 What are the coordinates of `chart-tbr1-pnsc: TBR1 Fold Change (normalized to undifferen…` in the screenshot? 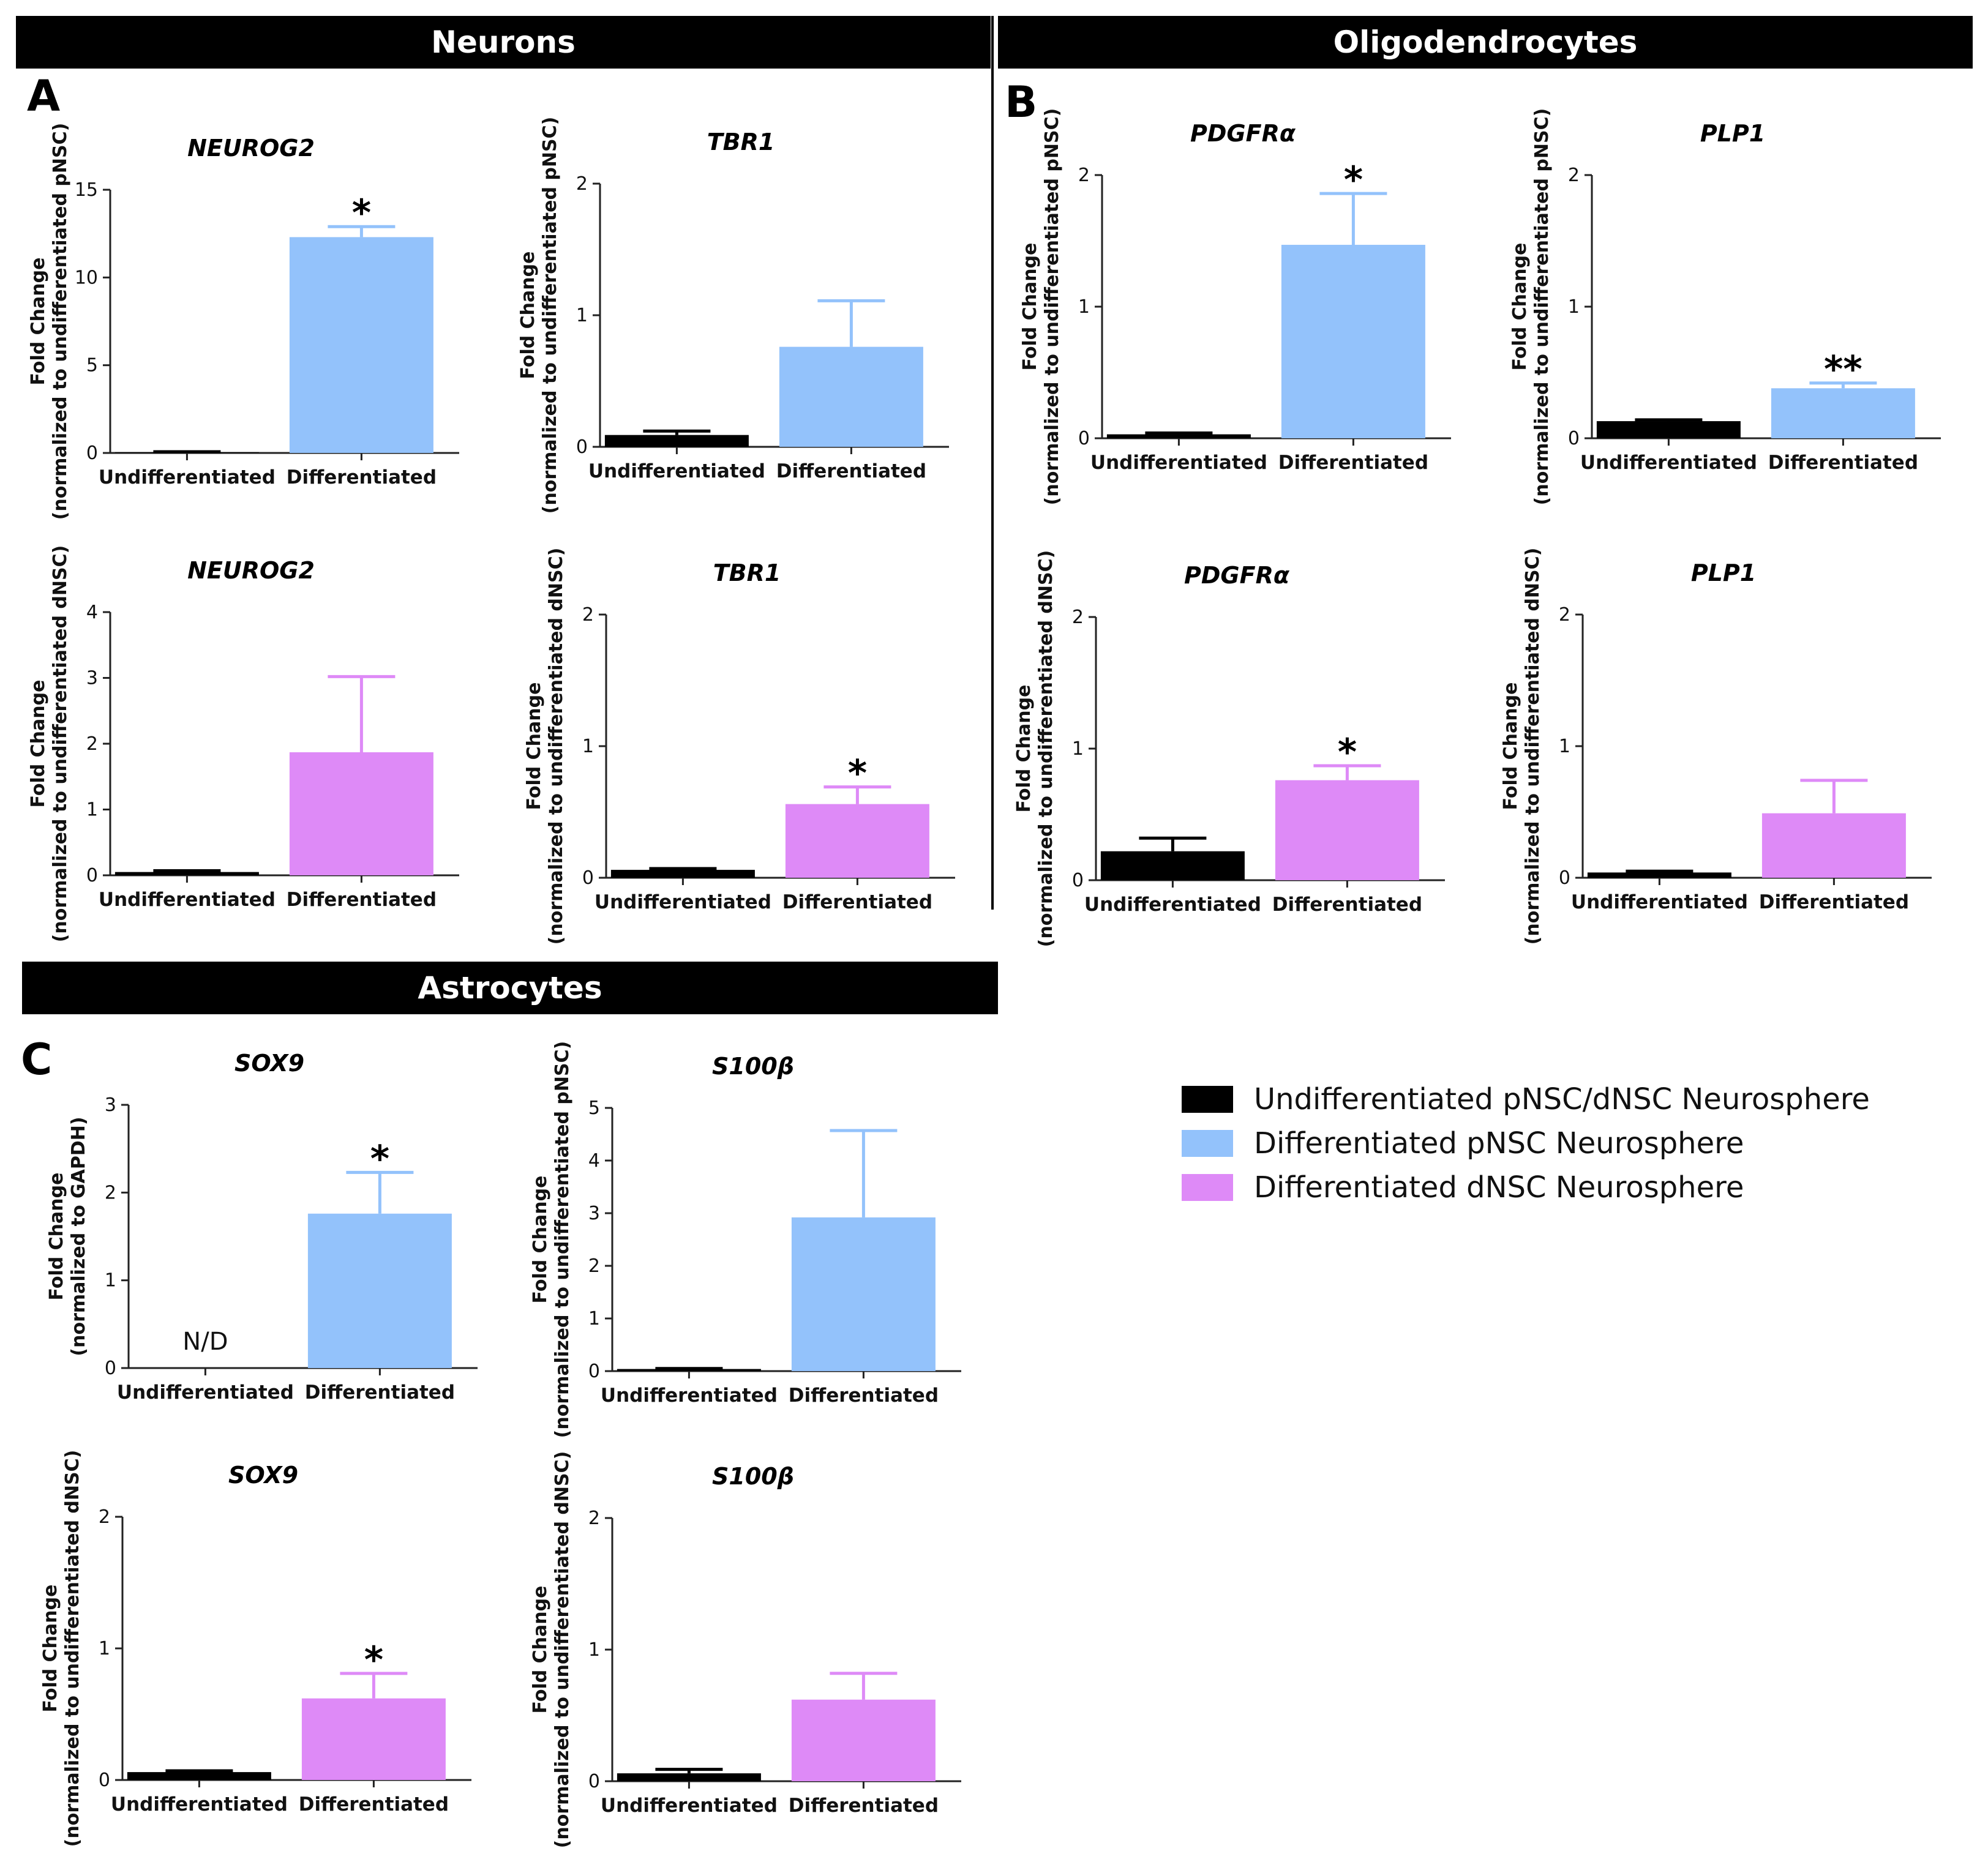 It's located at (733, 315).